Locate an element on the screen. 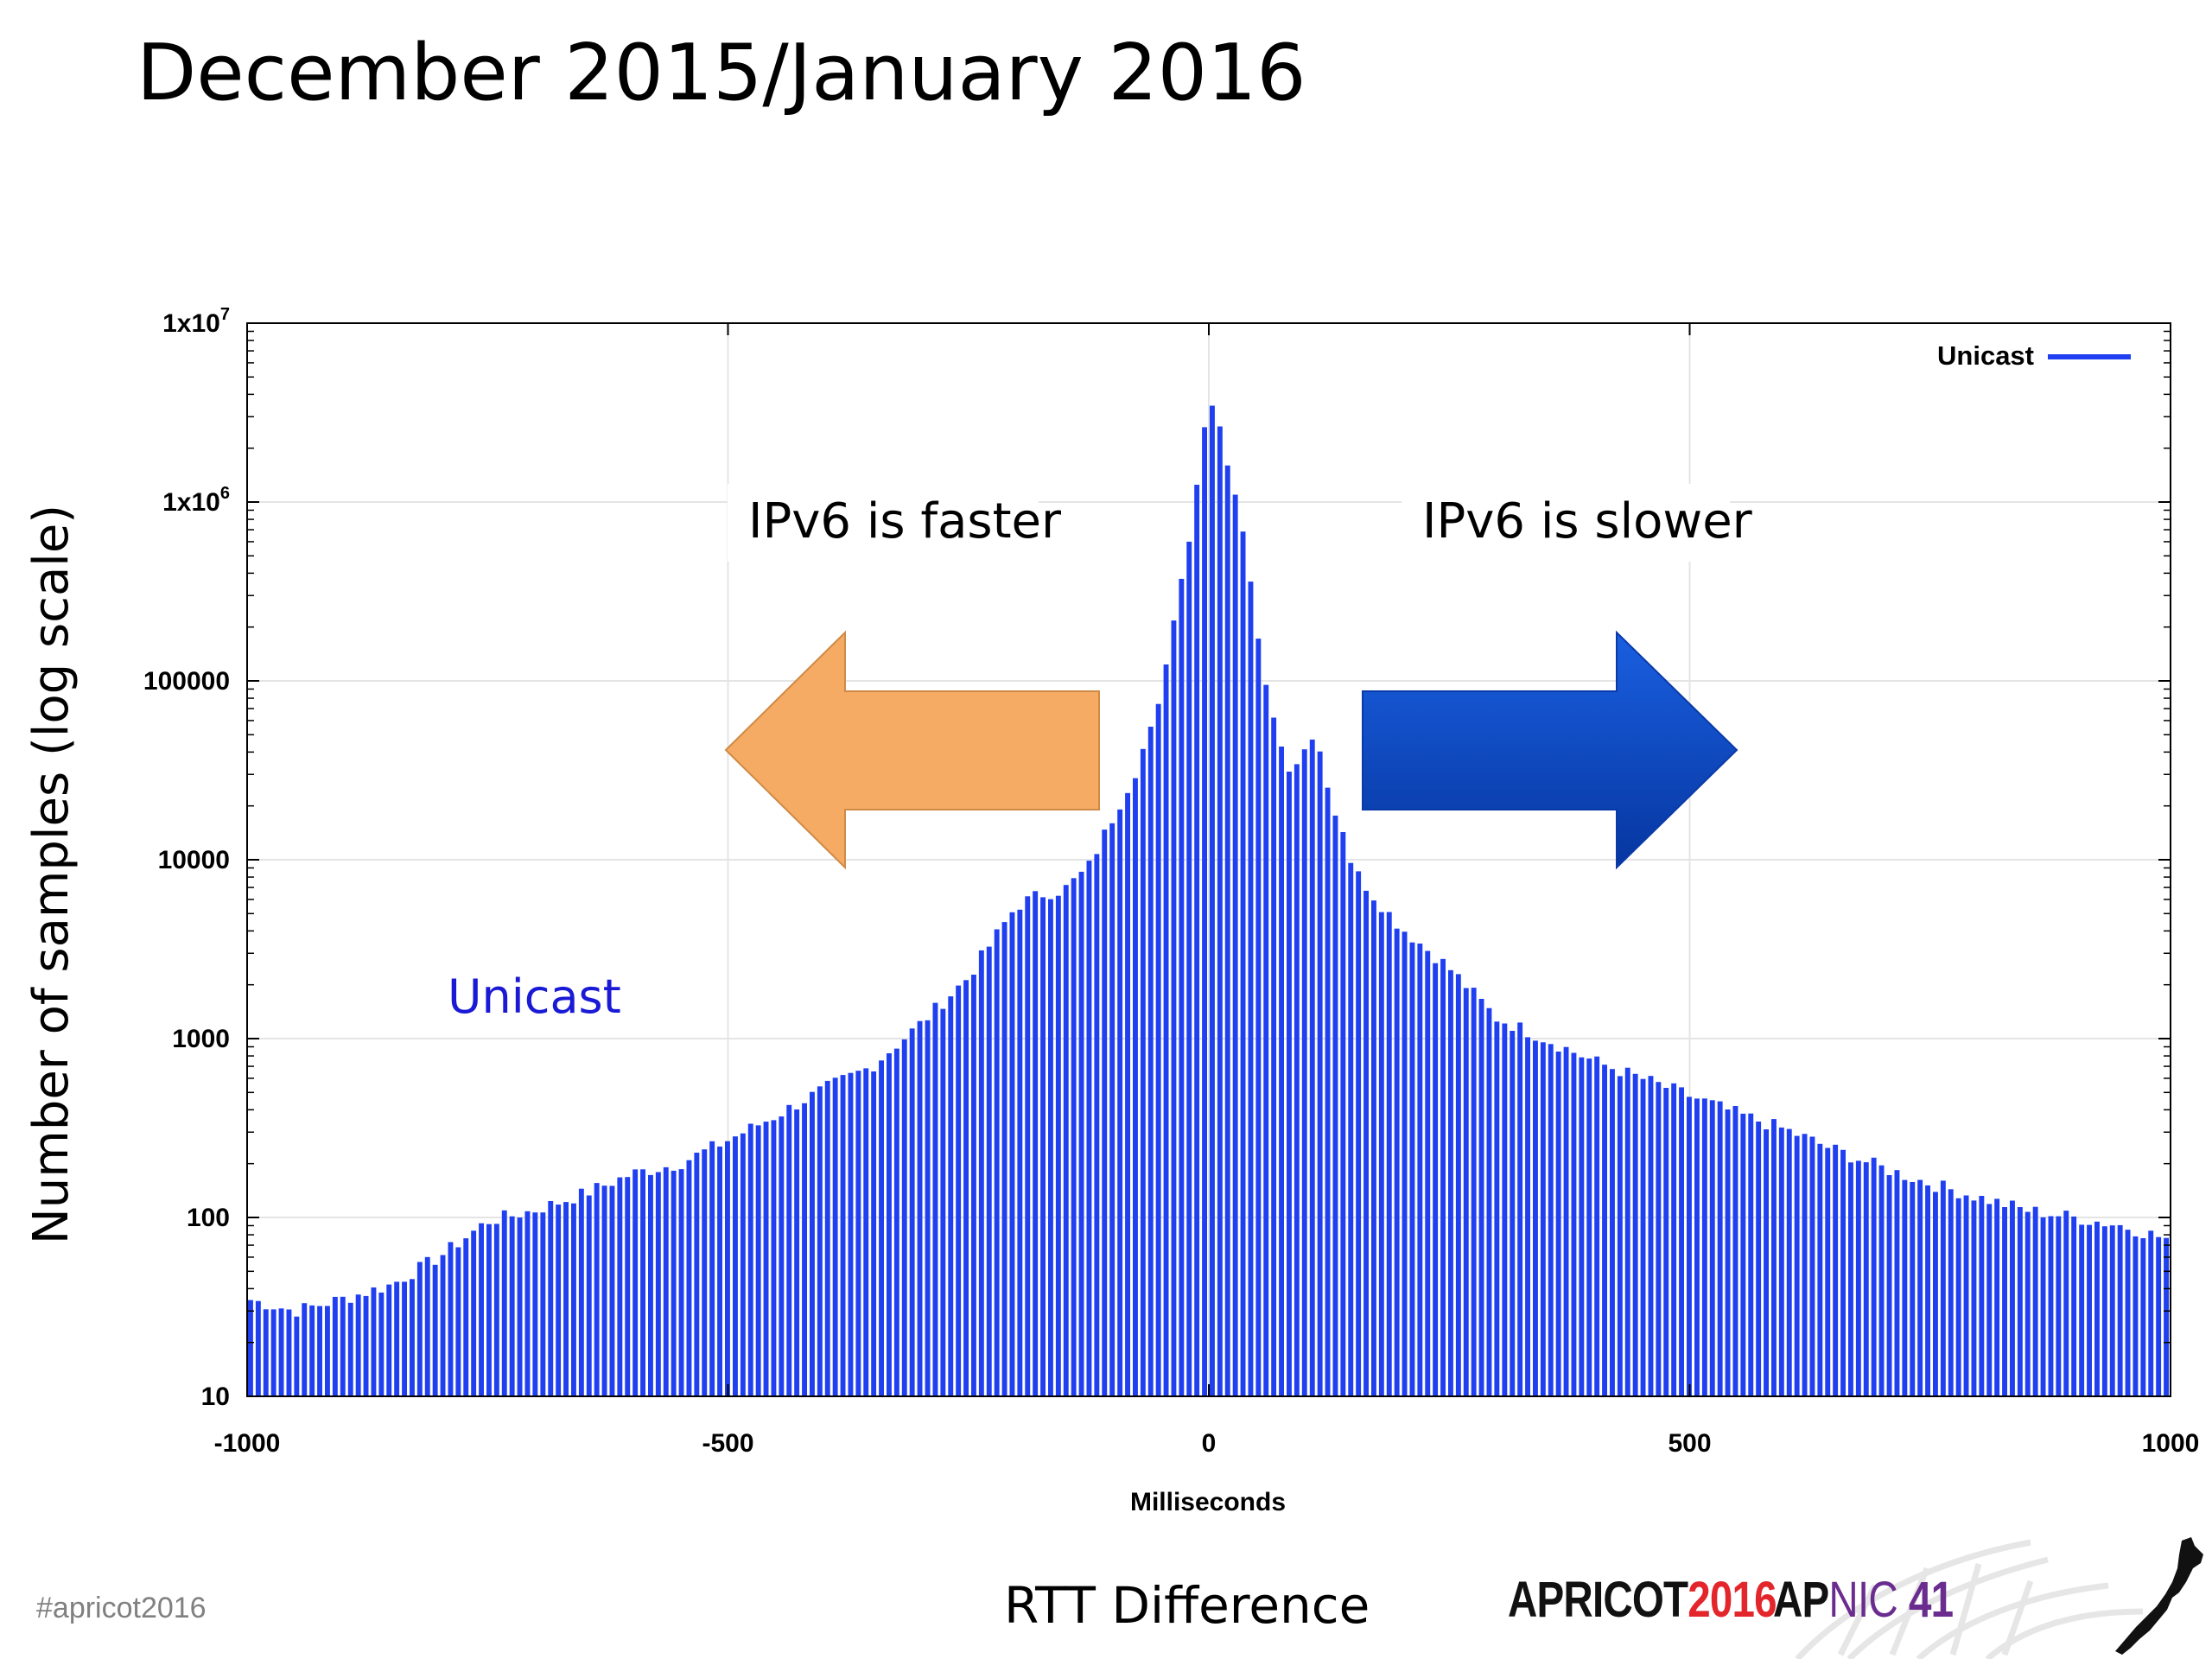  unicast-label-bg is located at coordinates (552, 996).